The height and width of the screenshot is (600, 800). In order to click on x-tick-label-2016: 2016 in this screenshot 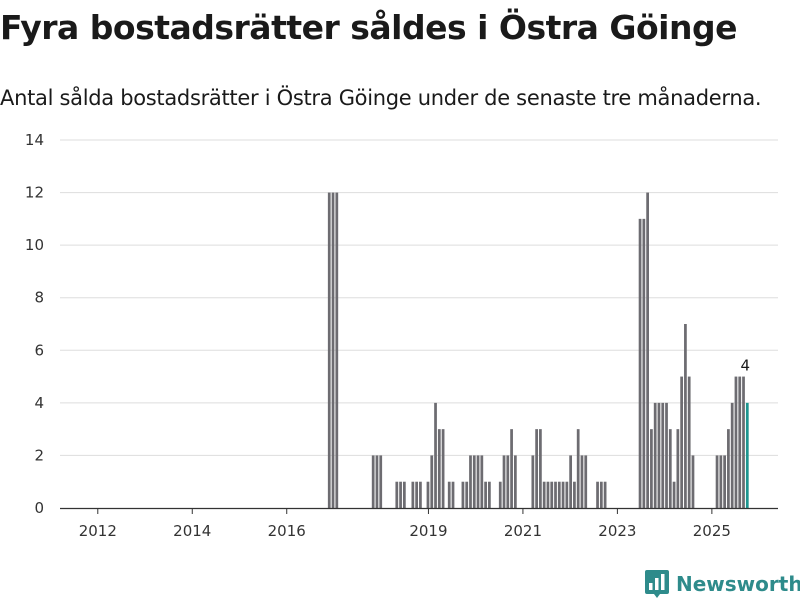, I will do `click(287, 531)`.